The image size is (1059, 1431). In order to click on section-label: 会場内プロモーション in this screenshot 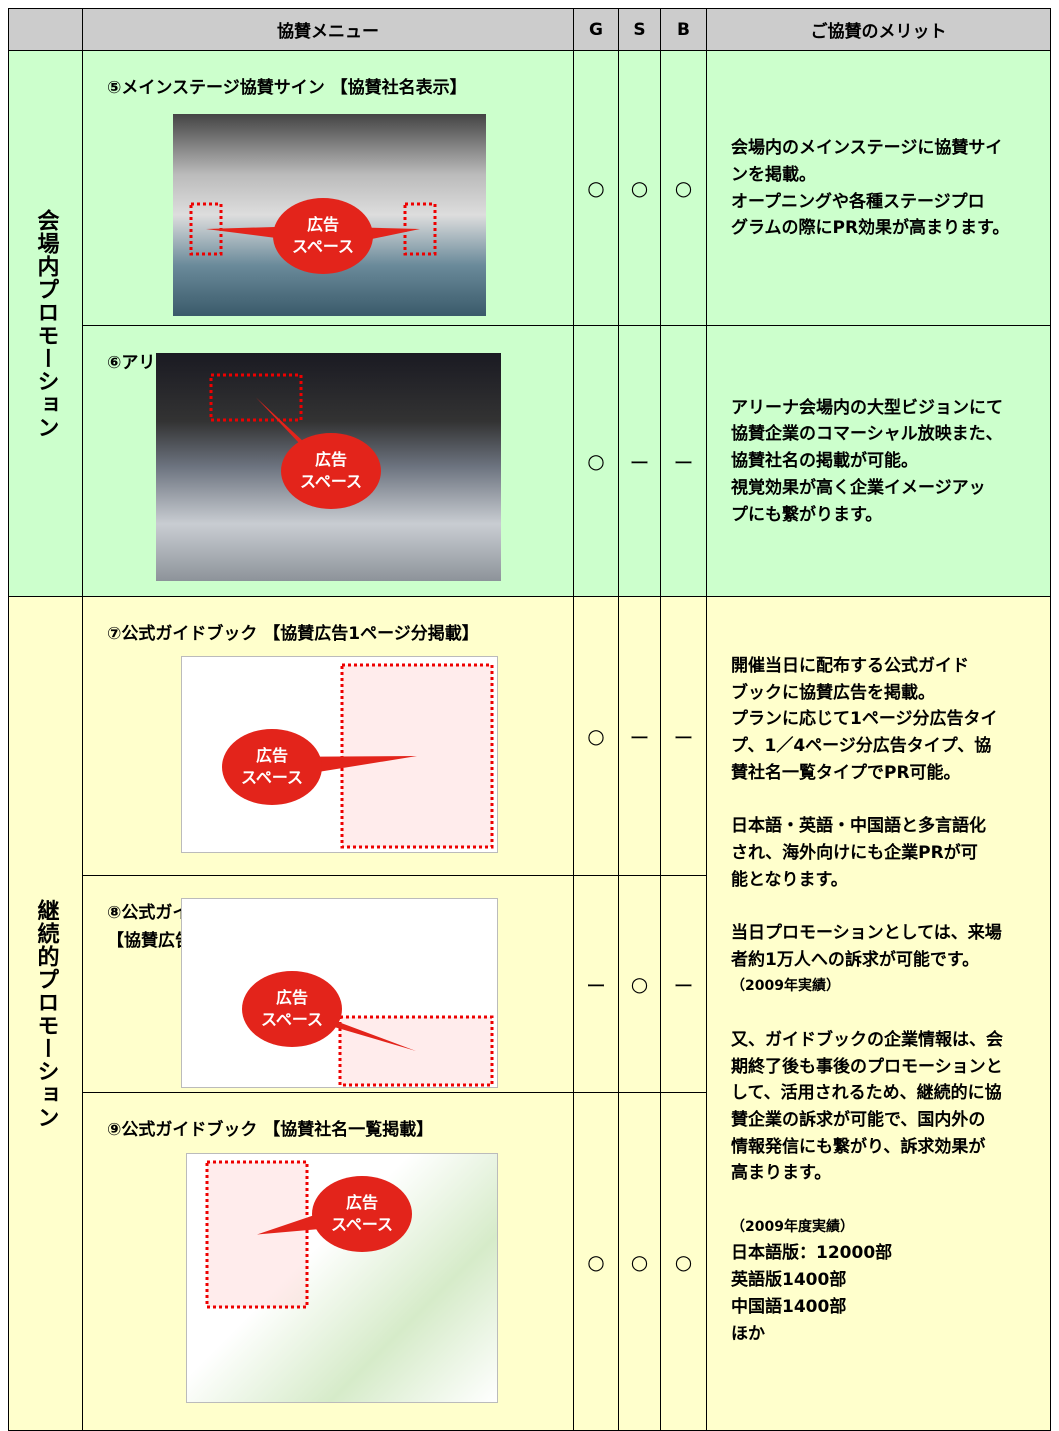, I will do `click(45, 323)`.